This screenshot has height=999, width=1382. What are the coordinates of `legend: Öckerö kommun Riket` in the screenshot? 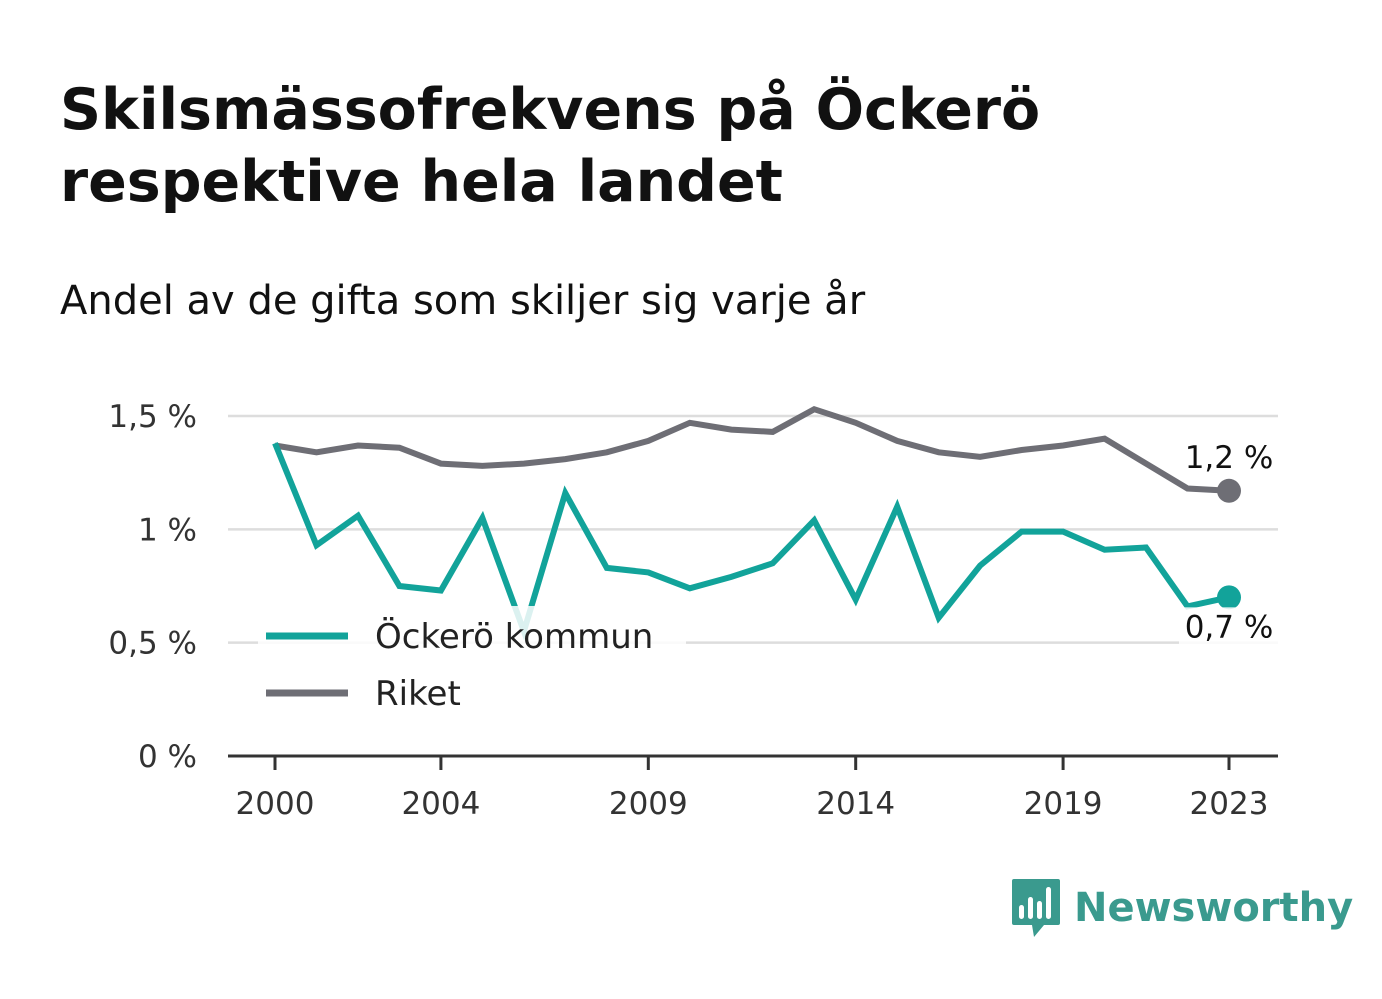 It's located at (472, 664).